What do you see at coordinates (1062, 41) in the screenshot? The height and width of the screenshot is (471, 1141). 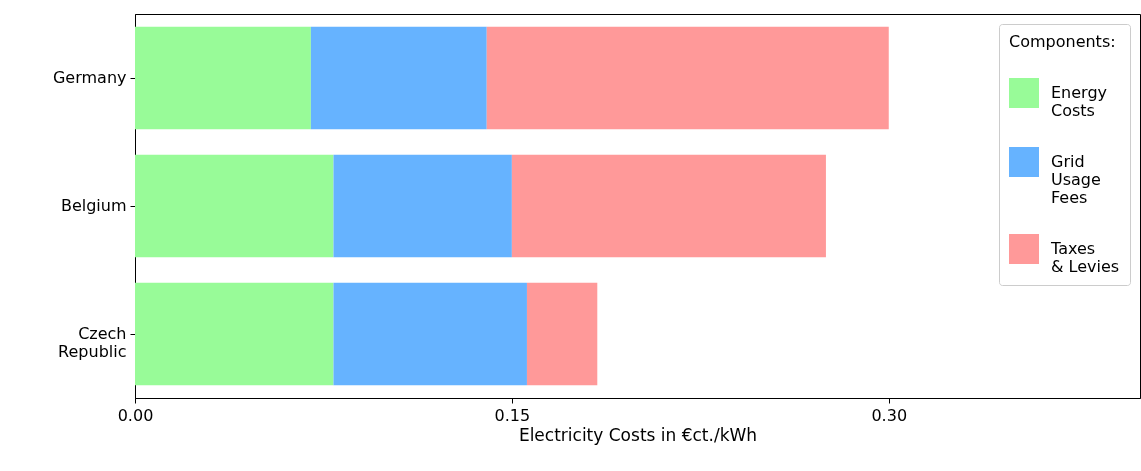 I see `legend-title: Components:` at bounding box center [1062, 41].